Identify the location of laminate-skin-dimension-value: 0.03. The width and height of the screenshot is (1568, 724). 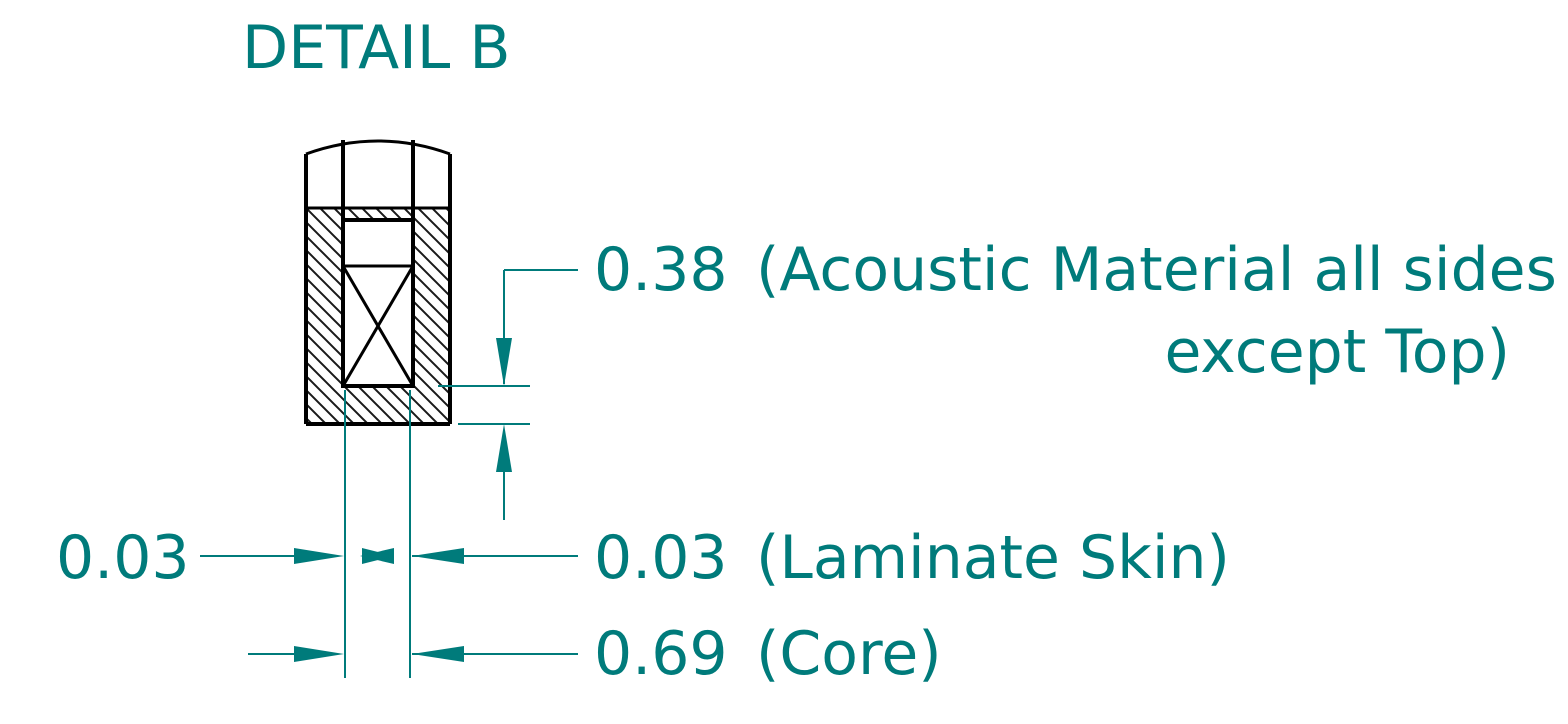
(661, 558).